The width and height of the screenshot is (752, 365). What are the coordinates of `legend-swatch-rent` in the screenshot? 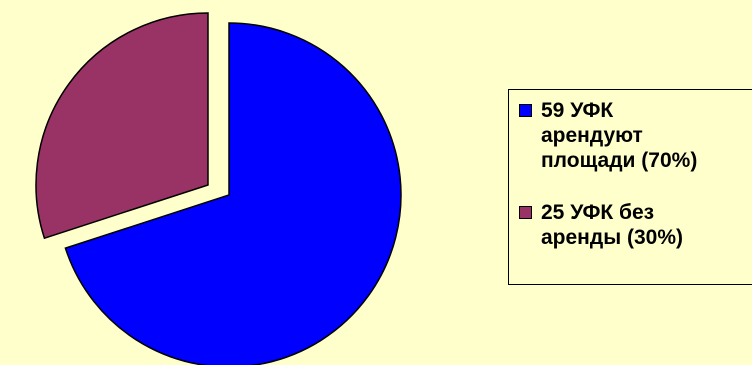 It's located at (525, 110).